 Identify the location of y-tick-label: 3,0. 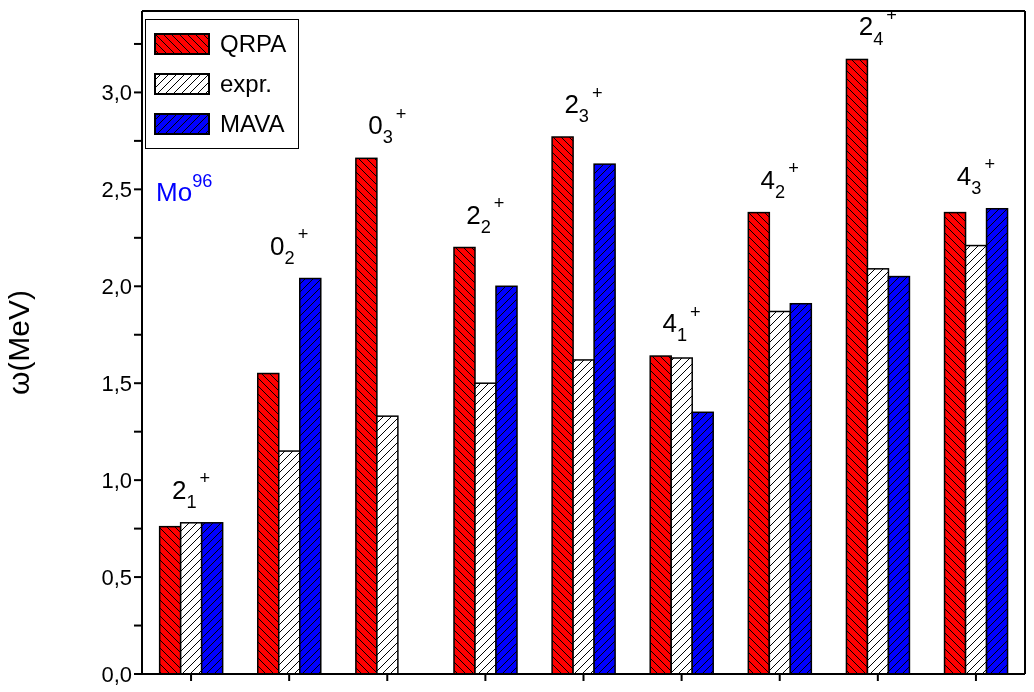
(116, 93).